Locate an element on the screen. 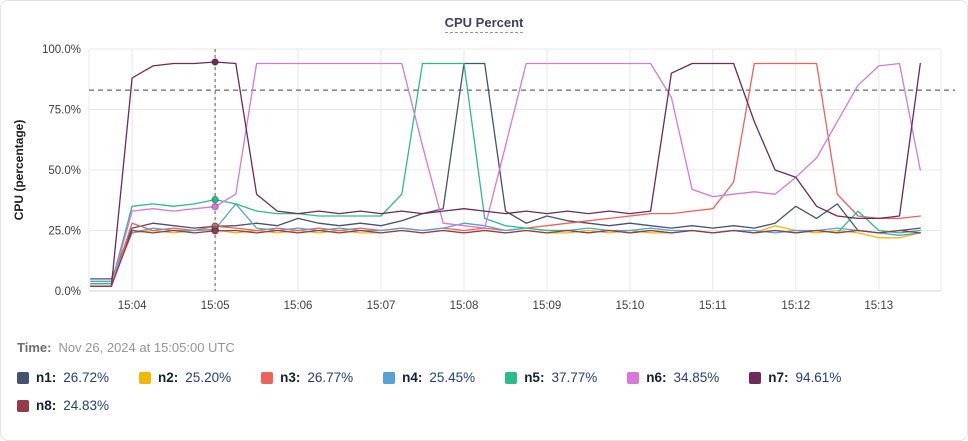 This screenshot has height=441, width=968. legend-series-value: 34.85% is located at coordinates (696, 377).